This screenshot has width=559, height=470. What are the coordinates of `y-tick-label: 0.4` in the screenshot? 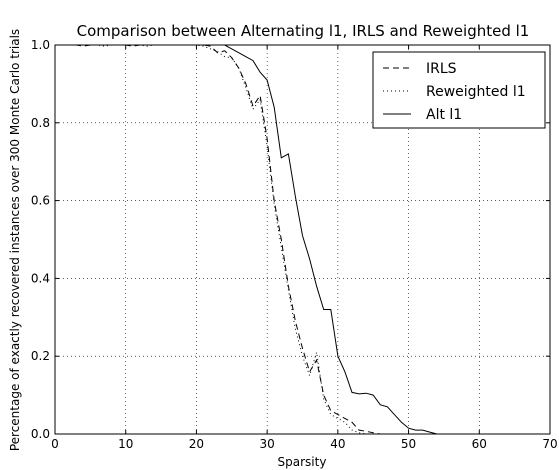 It's located at (40, 278).